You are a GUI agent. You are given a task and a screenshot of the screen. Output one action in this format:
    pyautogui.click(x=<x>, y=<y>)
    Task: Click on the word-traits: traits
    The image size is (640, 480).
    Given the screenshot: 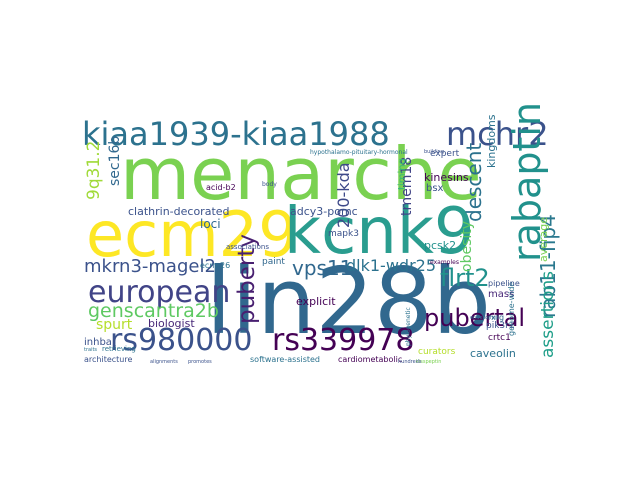 What is the action you would take?
    pyautogui.click(x=91, y=350)
    